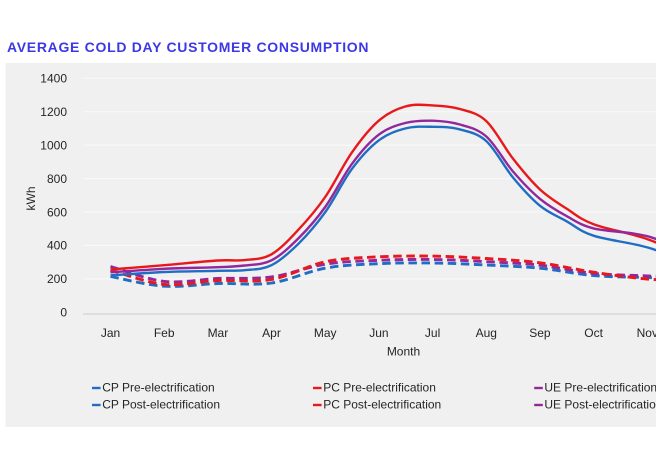 Image resolution: width=656 pixels, height=468 pixels. Describe the element at coordinates (432, 333) in the screenshot. I see `svg-text: Jul` at that location.